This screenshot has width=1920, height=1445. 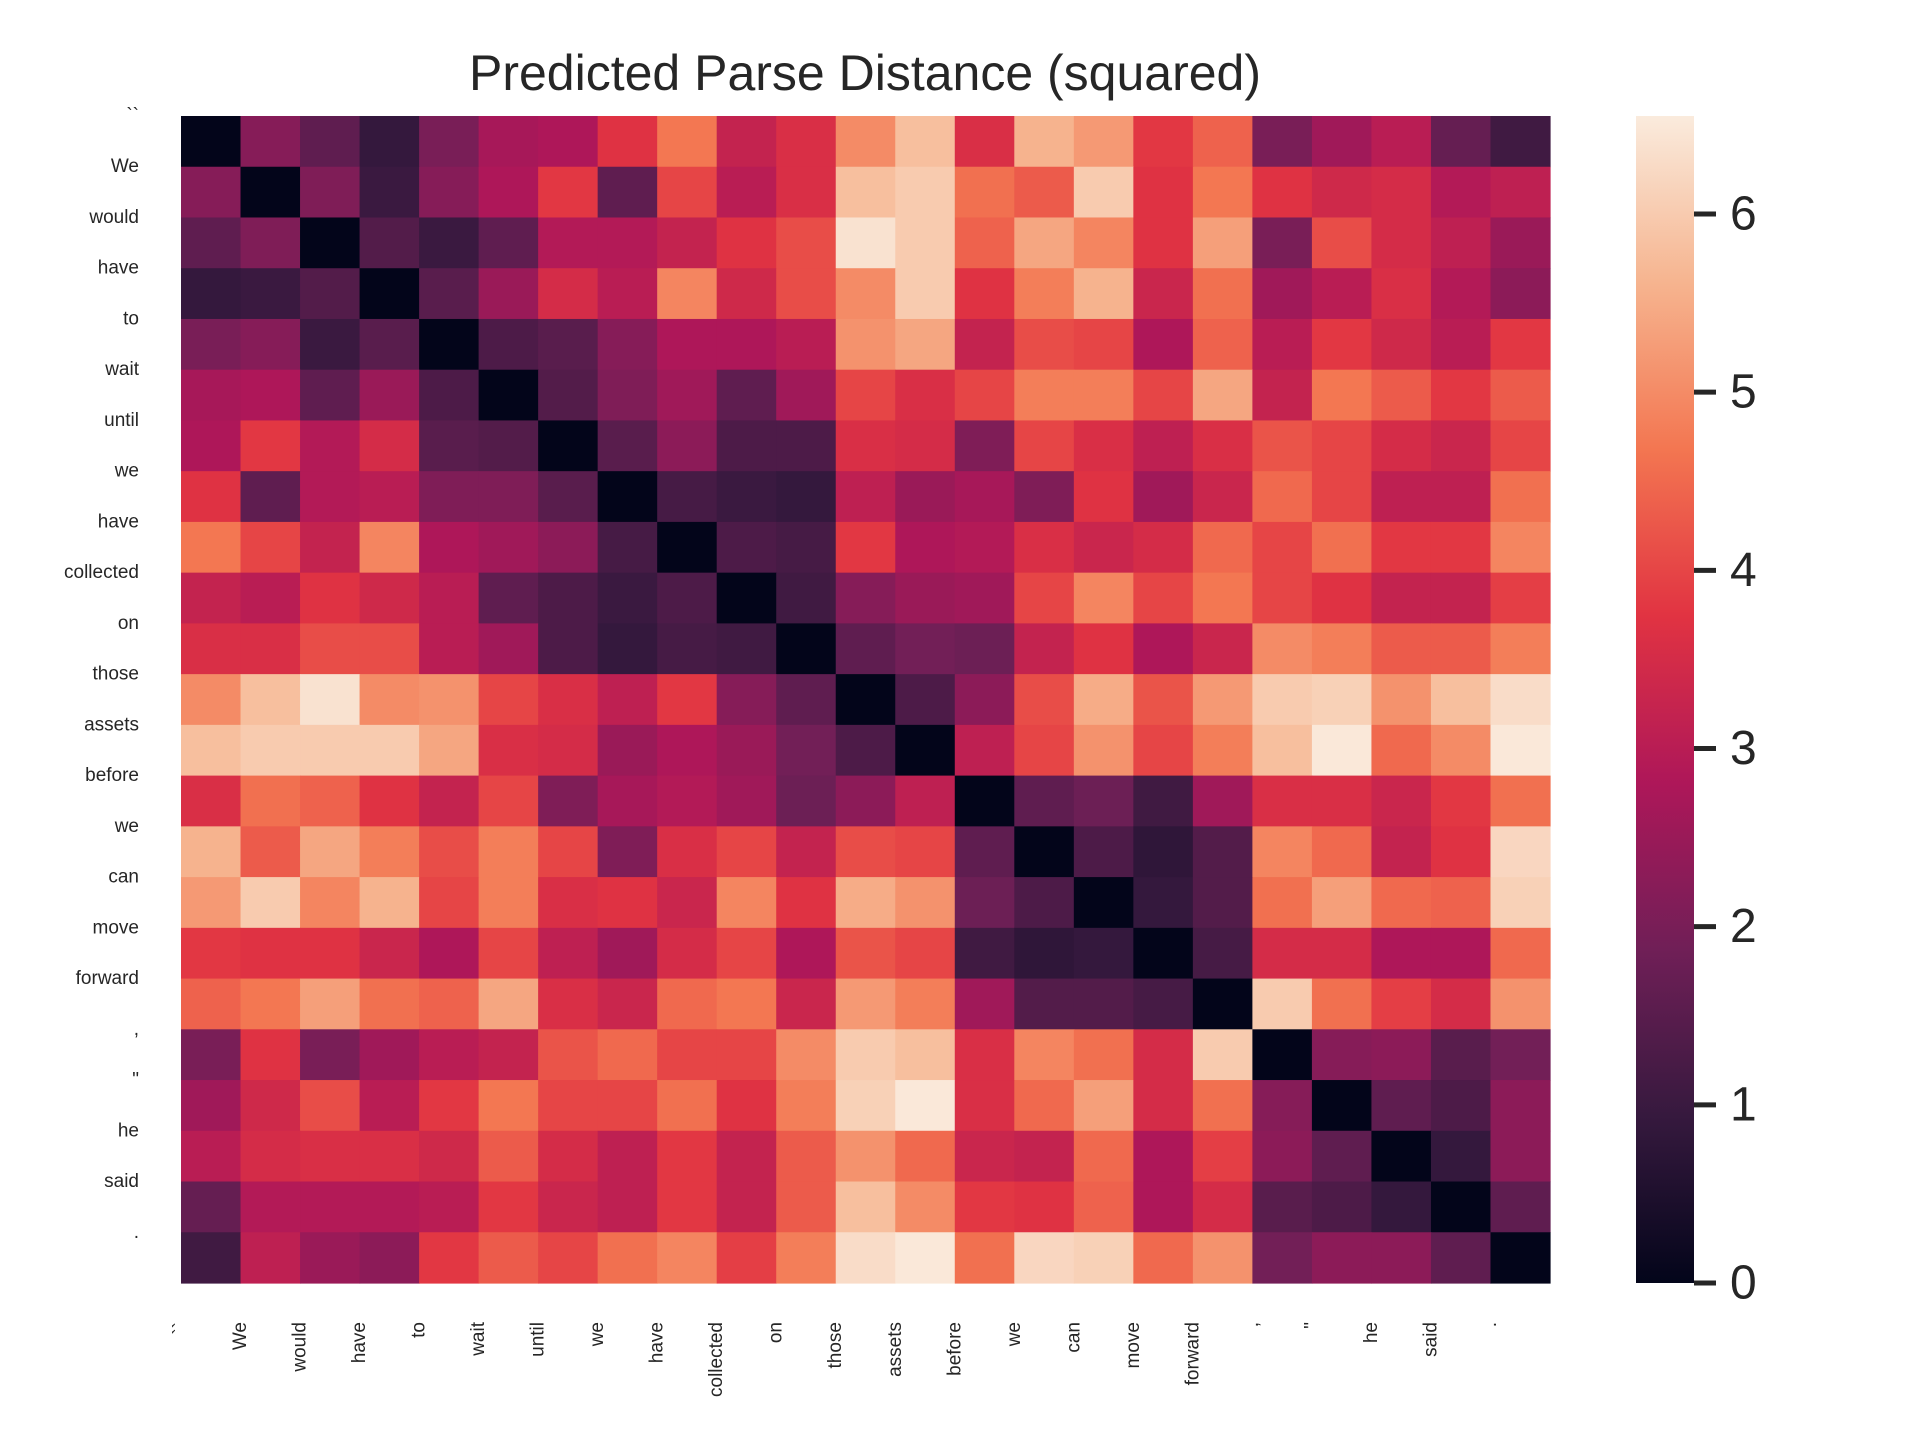 I want to click on row-label-6: until, so click(x=121, y=420).